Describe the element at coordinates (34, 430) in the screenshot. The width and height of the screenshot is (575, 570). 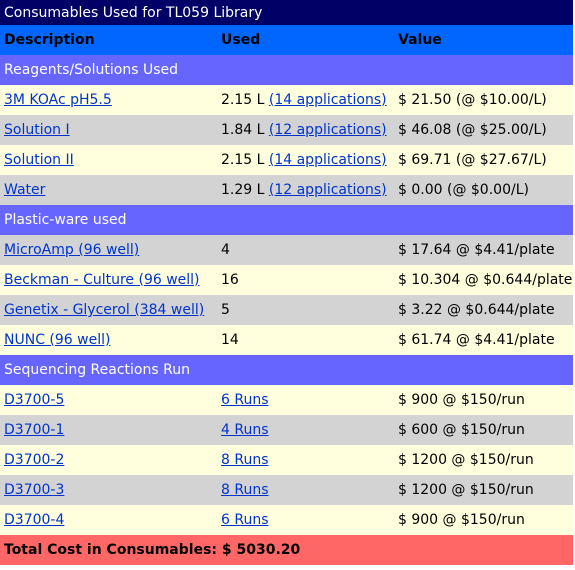
I see `run-link: D3700-1` at that location.